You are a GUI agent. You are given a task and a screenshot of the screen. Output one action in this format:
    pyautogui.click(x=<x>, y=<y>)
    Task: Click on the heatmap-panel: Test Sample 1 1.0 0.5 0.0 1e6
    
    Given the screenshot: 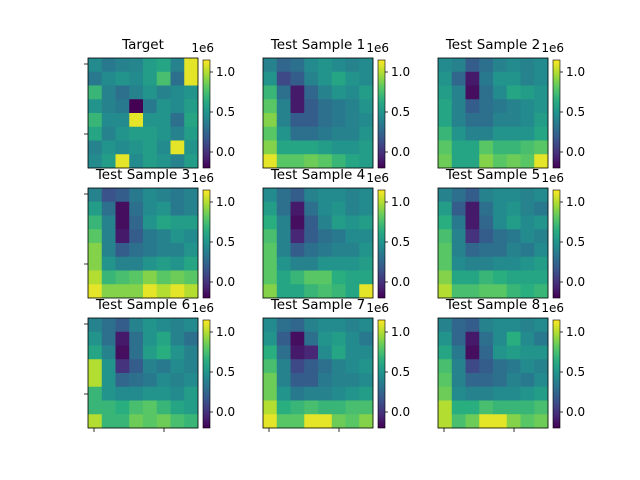 What is the action you would take?
    pyautogui.click(x=336, y=103)
    